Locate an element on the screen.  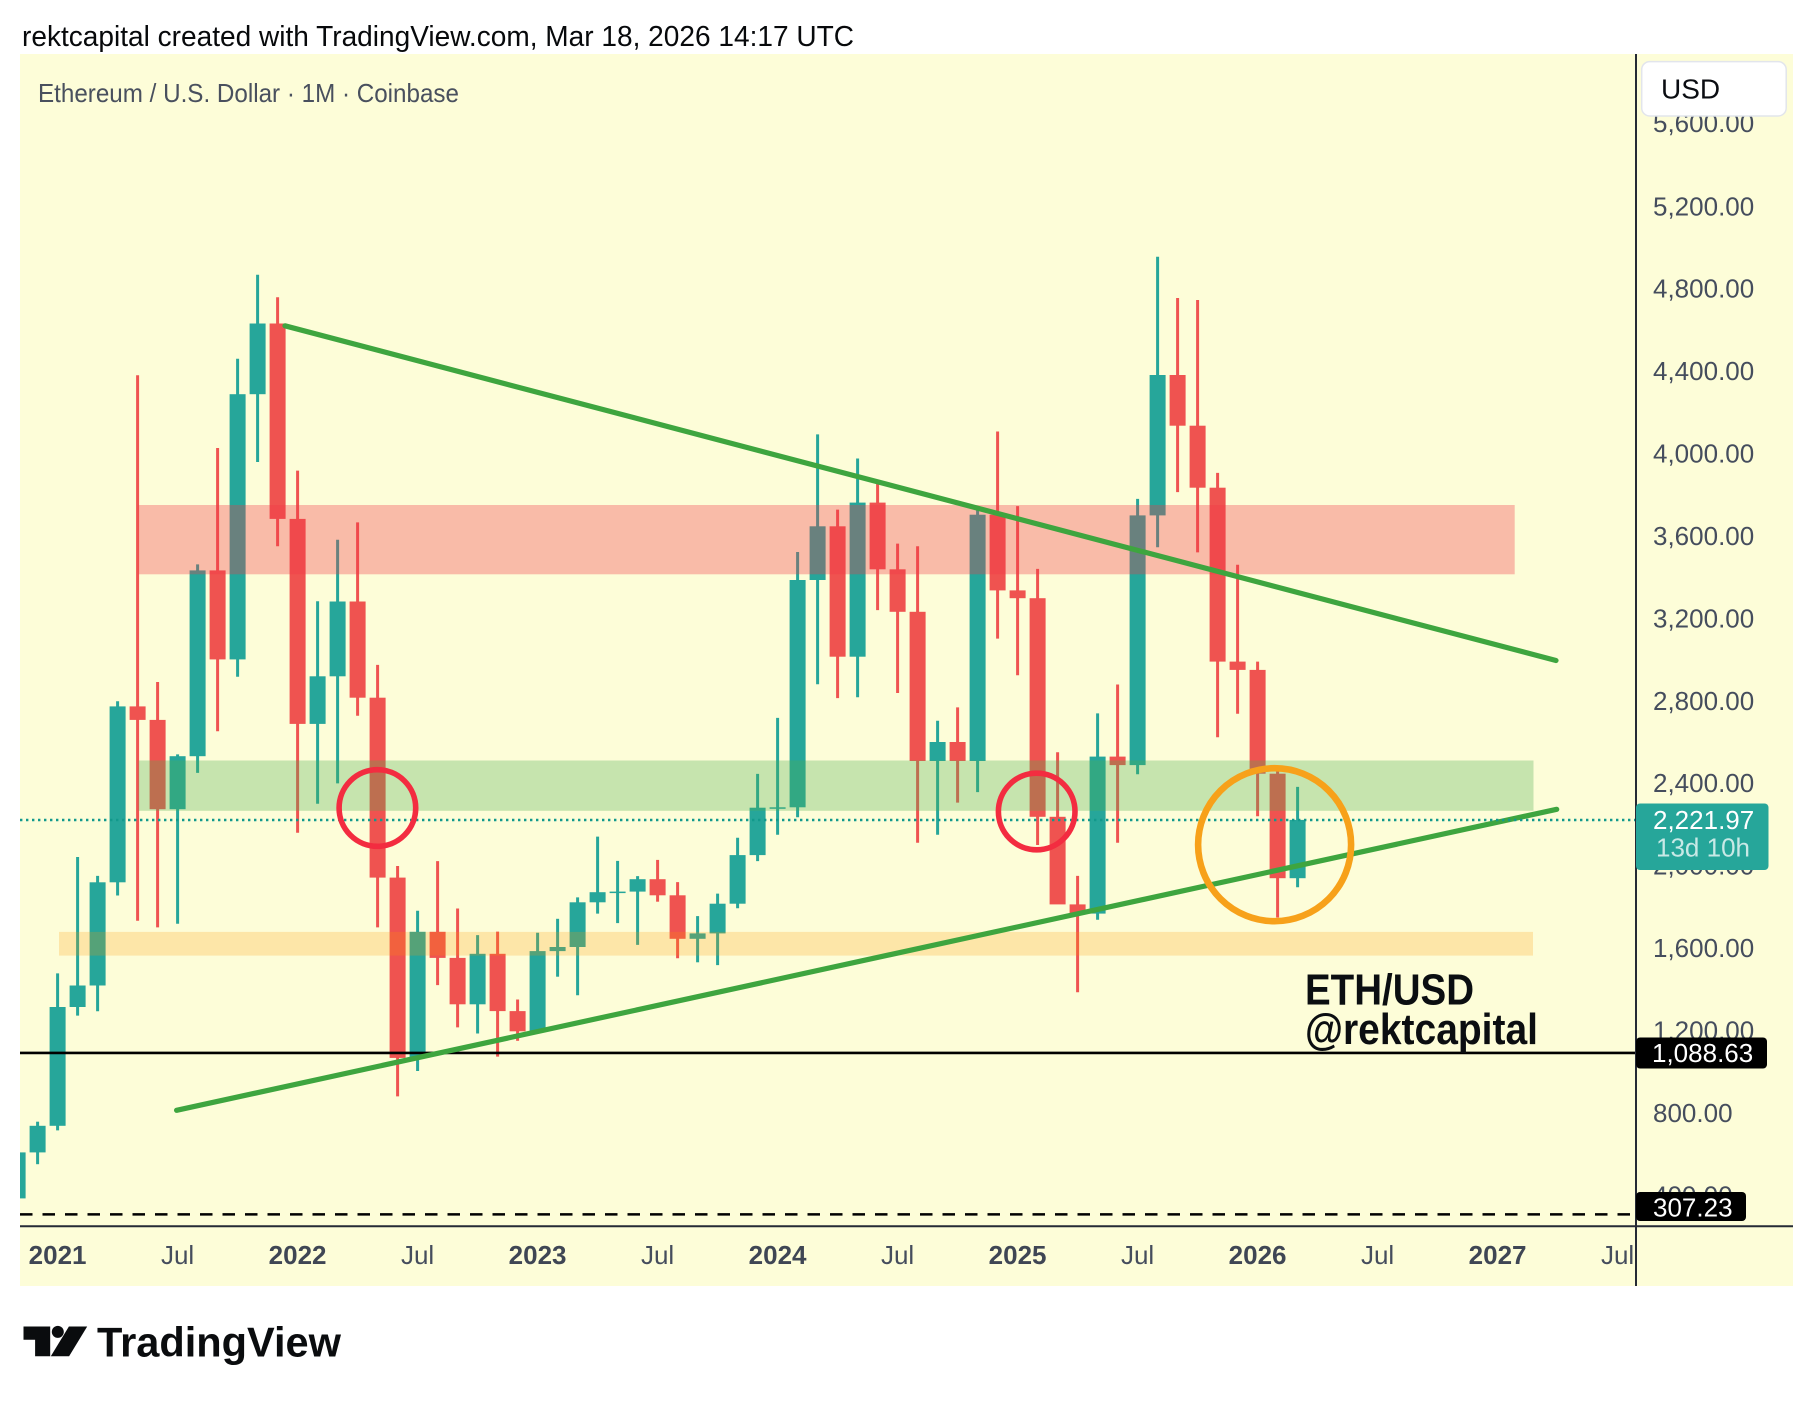
svg-text: 4,000.00 is located at coordinates (1703, 454).